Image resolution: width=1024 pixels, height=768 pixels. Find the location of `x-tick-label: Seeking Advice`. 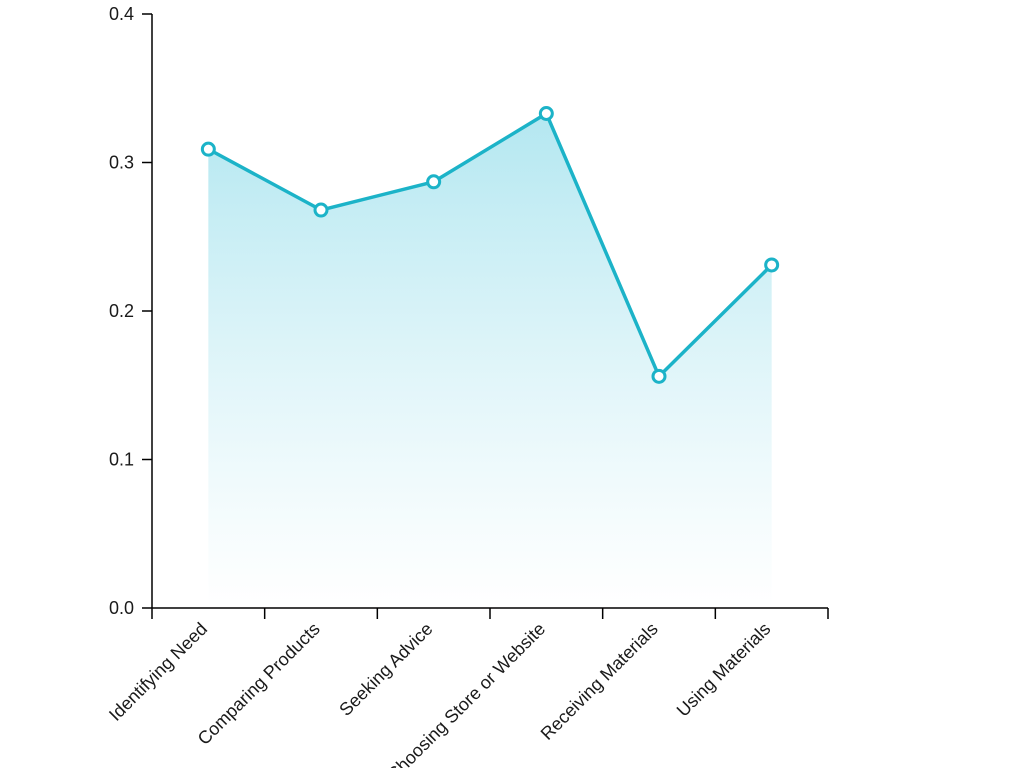

x-tick-label: Seeking Advice is located at coordinates (385, 669).